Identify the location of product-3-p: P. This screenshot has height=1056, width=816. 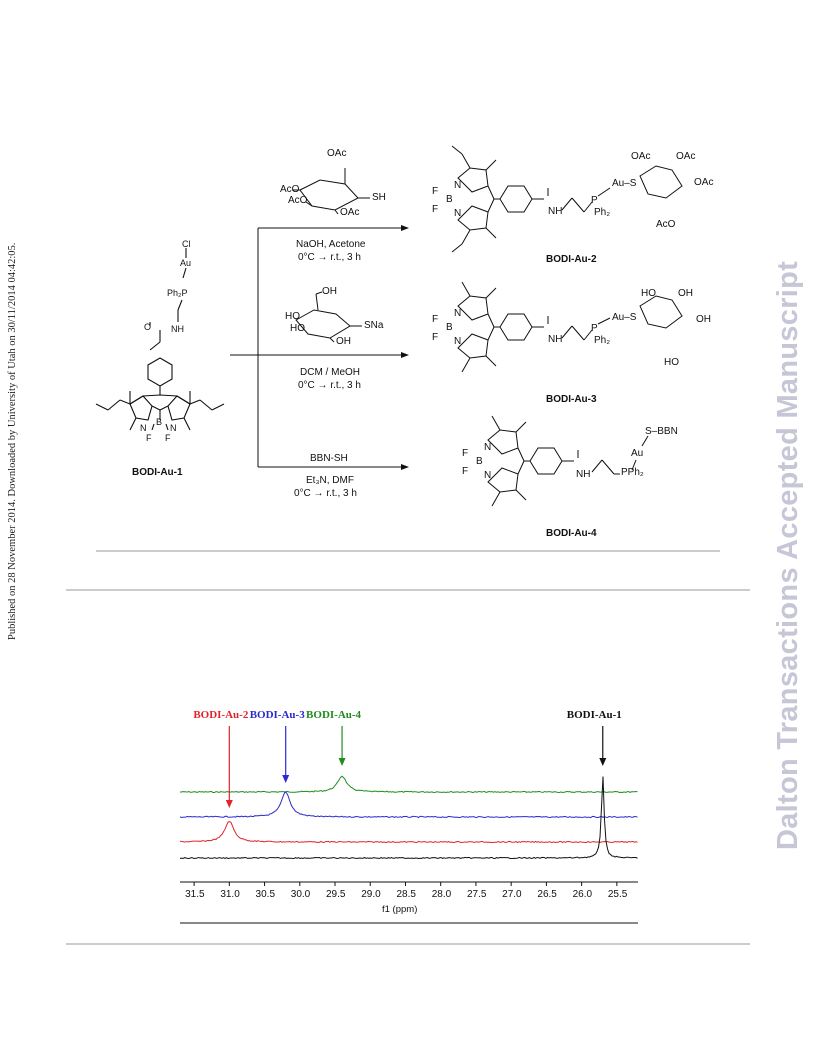
(594, 328).